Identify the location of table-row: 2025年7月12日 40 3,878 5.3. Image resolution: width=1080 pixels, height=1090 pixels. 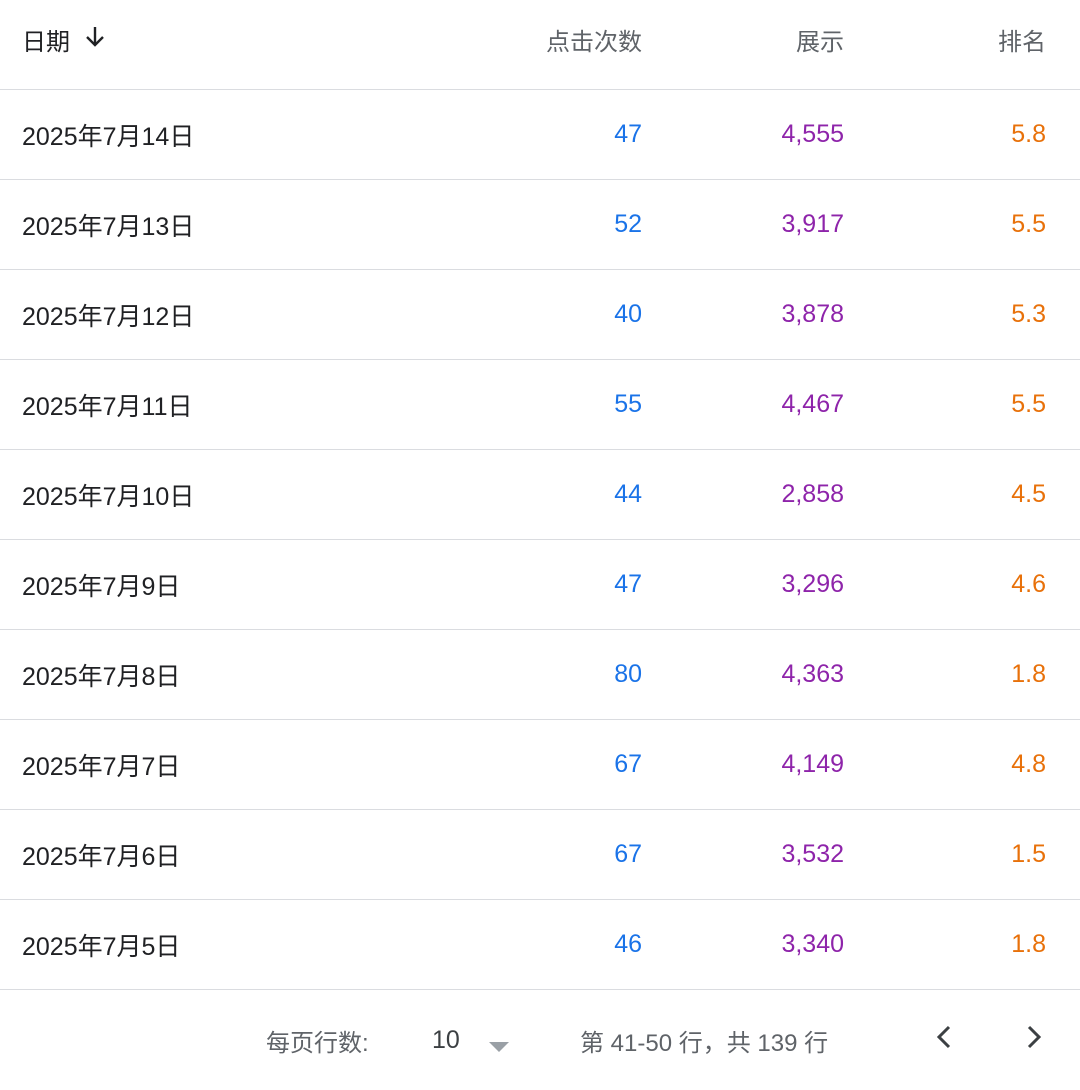
(540, 315).